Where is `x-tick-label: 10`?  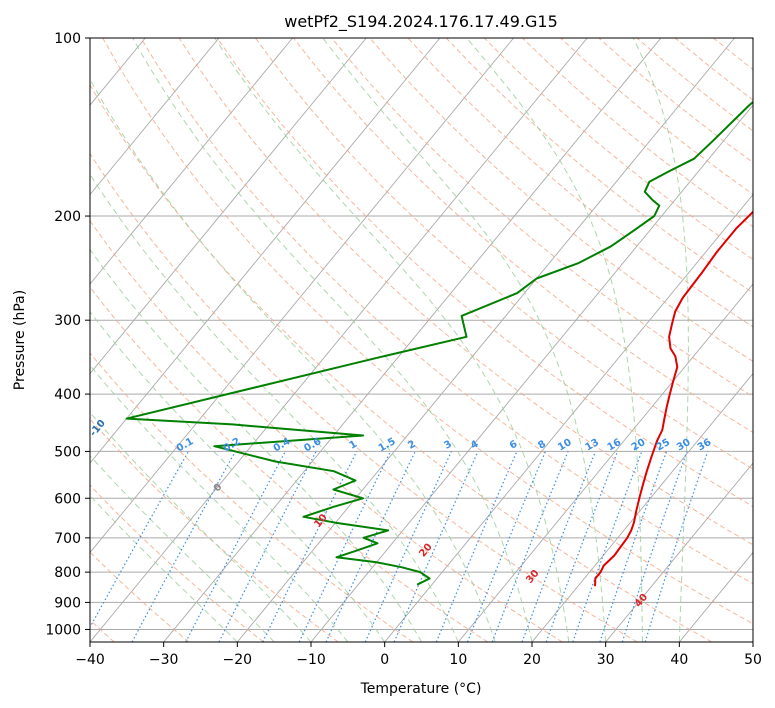 x-tick-label: 10 is located at coordinates (458, 660).